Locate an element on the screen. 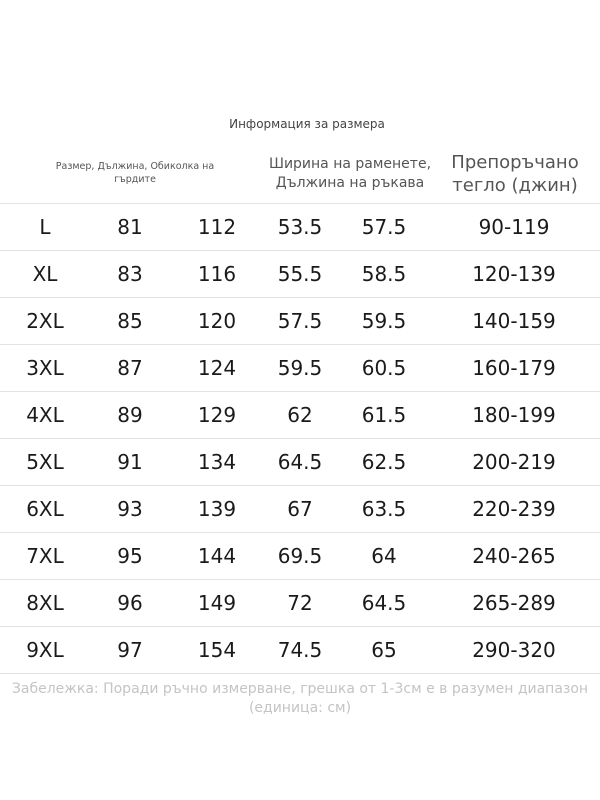 This screenshot has height=800, width=600. cell-weight: 200-219 is located at coordinates (514, 462).